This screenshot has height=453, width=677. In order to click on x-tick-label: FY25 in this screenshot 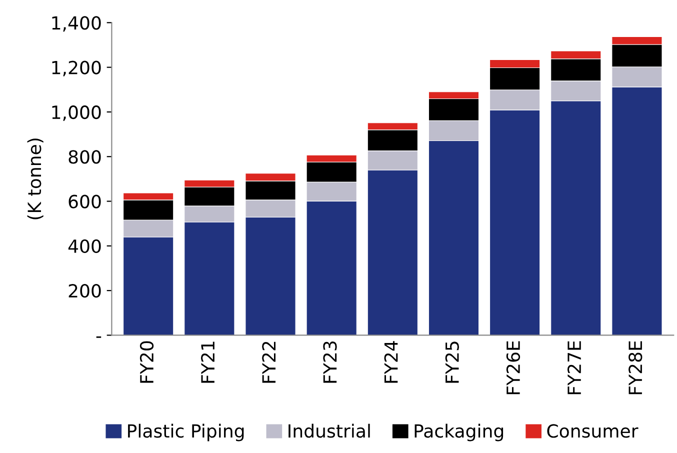, I will do `click(452, 362)`.